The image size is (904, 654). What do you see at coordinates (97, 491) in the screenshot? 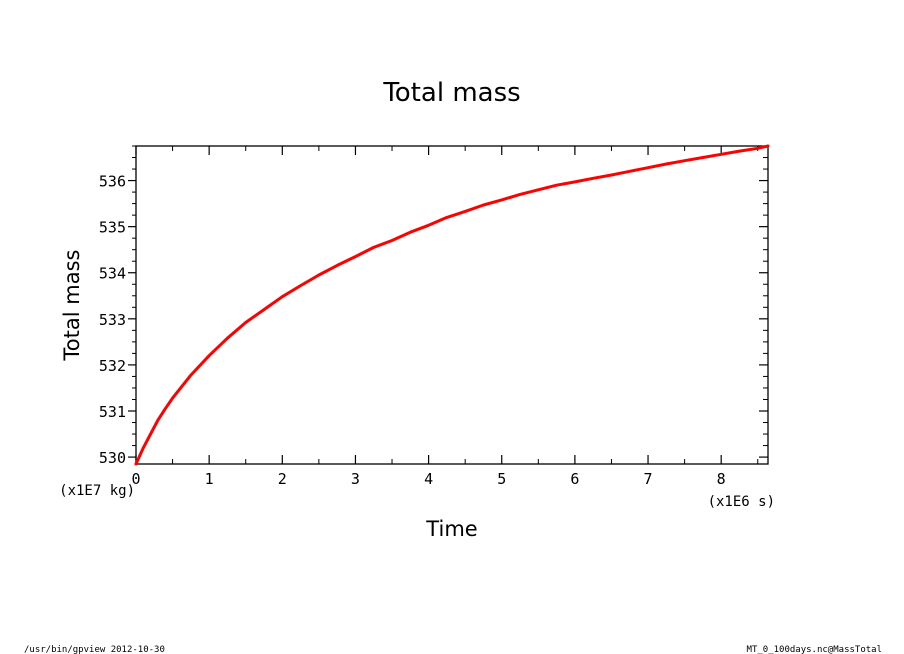
I see `y-unit-label: (x1E7 kg)` at bounding box center [97, 491].